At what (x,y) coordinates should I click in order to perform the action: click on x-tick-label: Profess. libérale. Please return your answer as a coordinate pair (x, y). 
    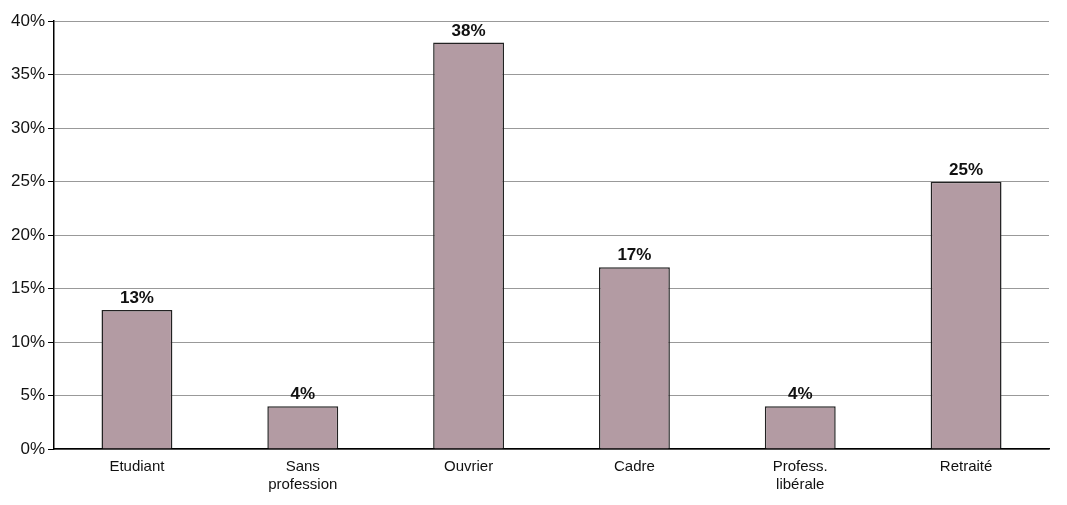
    Looking at the image, I should click on (800, 475).